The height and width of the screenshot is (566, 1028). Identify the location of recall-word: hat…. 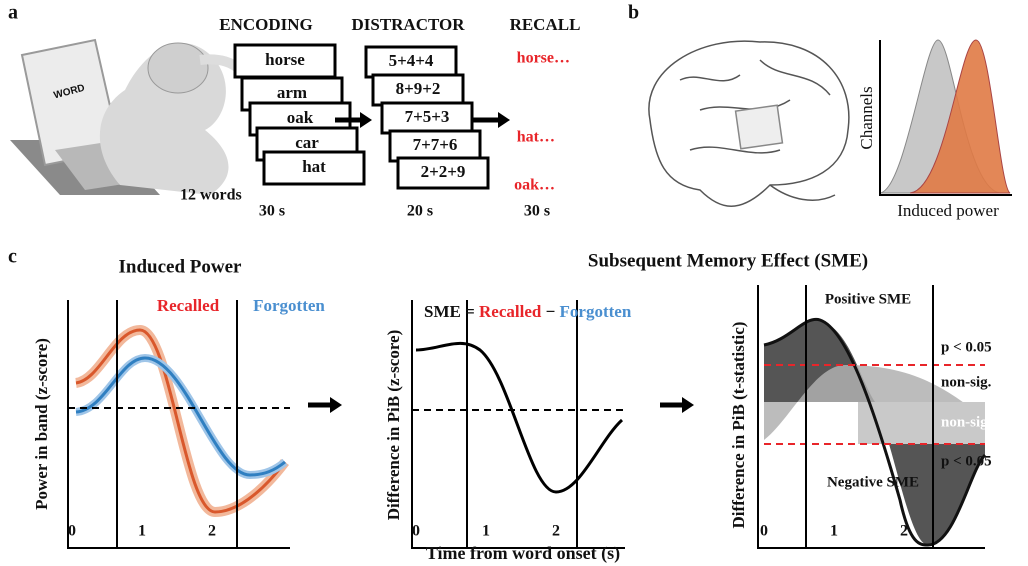
(536, 137).